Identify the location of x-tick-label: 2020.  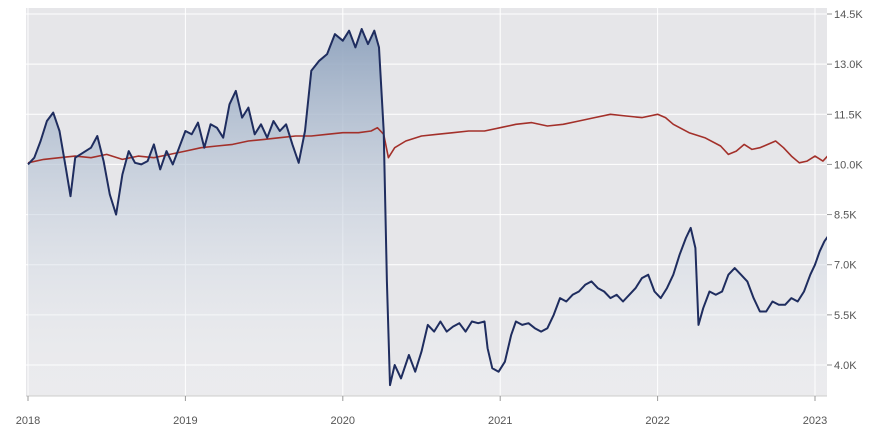
(343, 421).